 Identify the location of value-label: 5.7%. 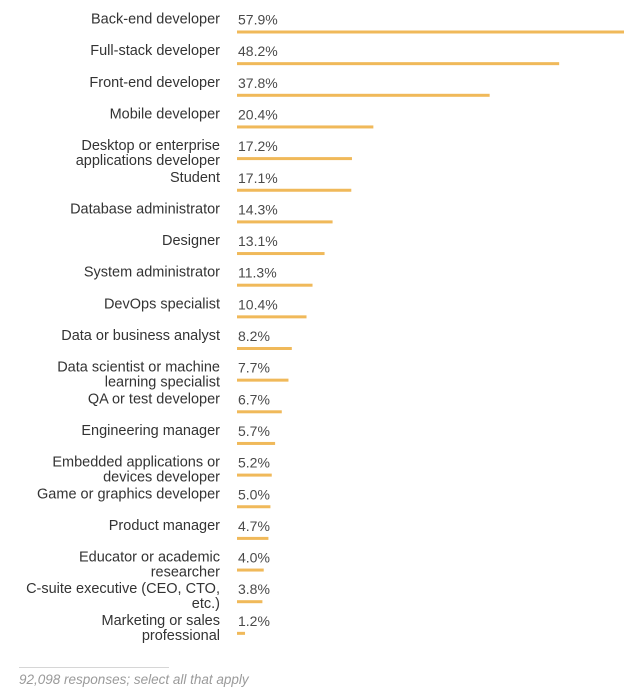
(254, 431).